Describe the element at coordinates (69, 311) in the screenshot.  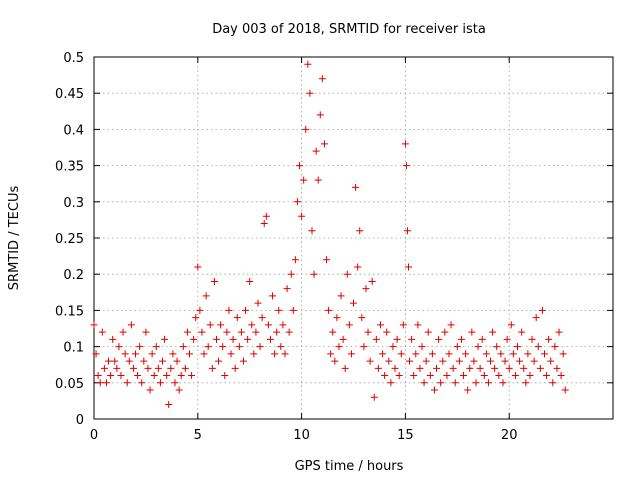
I see `y-tick-label: 0.15` at that location.